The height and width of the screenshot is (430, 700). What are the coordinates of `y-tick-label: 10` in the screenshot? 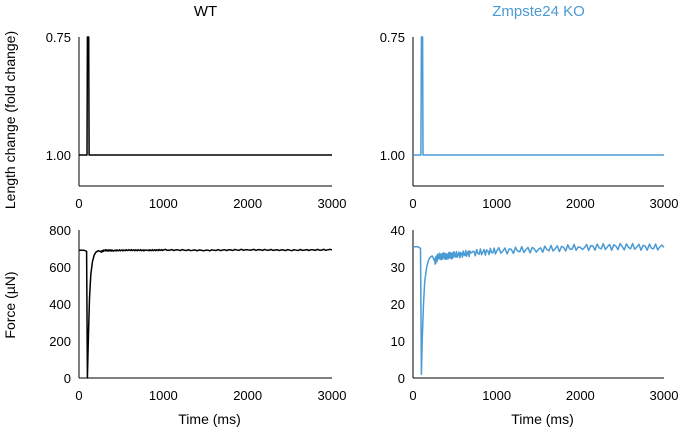 It's located at (398, 341).